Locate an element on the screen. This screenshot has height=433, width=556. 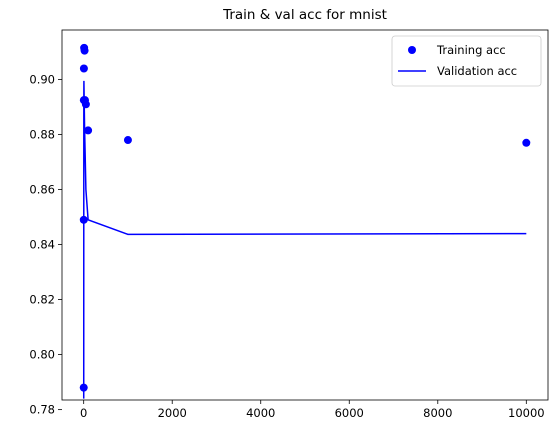
y-tick-label: 0.86 is located at coordinates (42, 190).